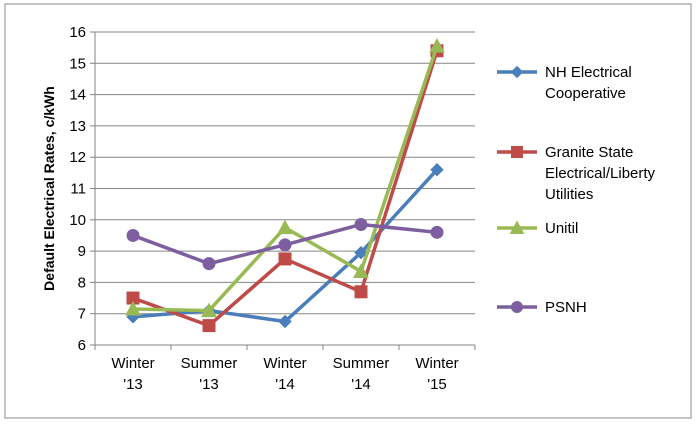 The image size is (696, 424). I want to click on y-tick-label-7: 13, so click(77, 126).